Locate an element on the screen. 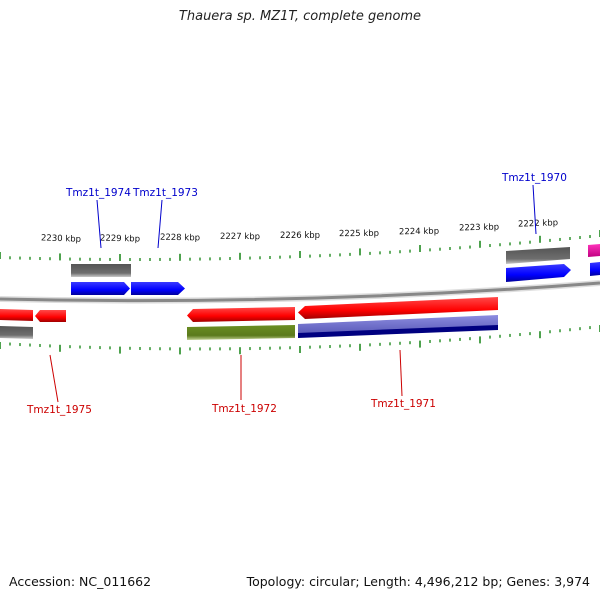 This screenshot has height=600, width=600. gene-label: Tmz1t_1970 is located at coordinates (534, 178).